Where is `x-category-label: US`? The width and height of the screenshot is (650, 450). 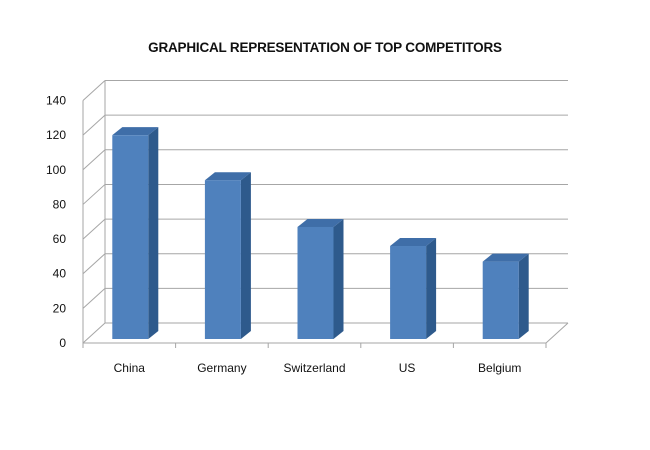
x-category-label: US is located at coordinates (407, 368).